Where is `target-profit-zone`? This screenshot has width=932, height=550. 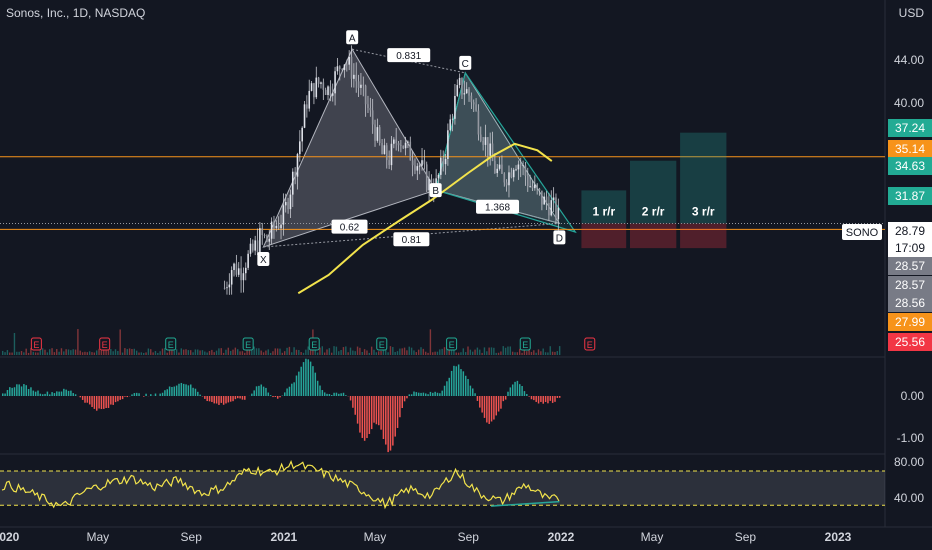 target-profit-zone is located at coordinates (653, 192).